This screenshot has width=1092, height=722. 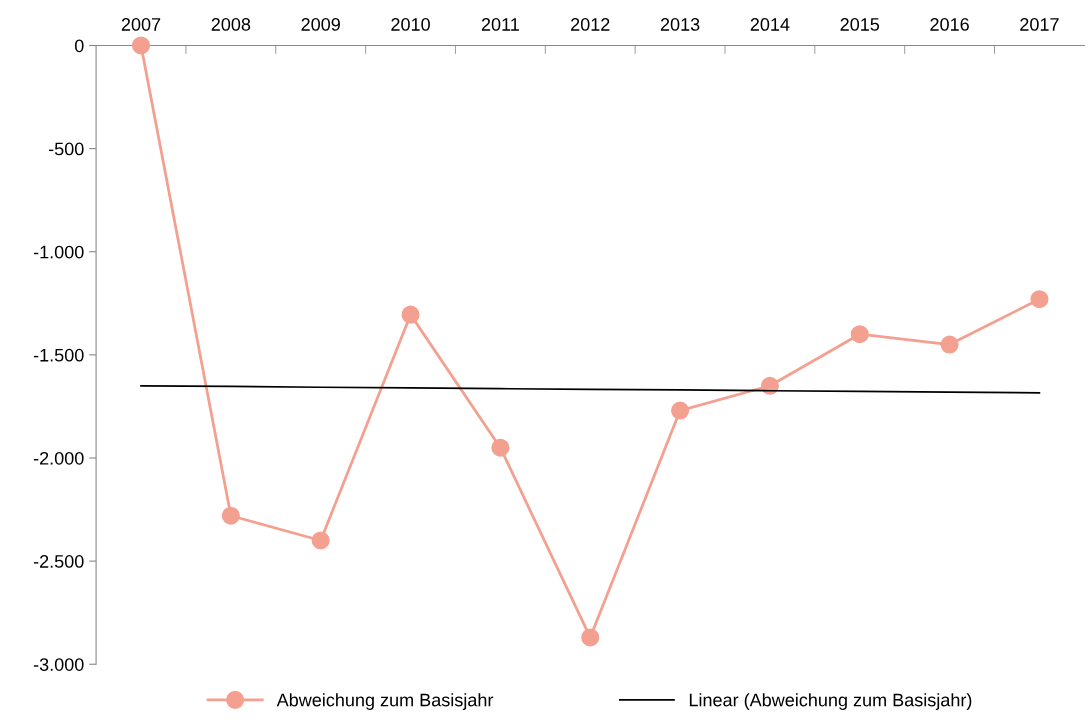 I want to click on legend-label: Abweichung zum Basisjahr, so click(x=385, y=701).